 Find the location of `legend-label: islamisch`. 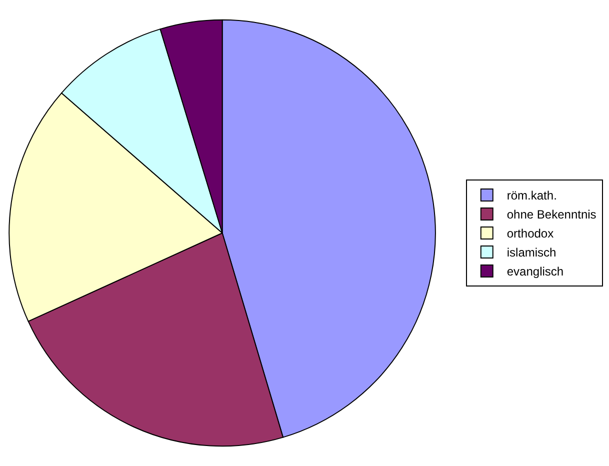

legend-label: islamisch is located at coordinates (531, 253).